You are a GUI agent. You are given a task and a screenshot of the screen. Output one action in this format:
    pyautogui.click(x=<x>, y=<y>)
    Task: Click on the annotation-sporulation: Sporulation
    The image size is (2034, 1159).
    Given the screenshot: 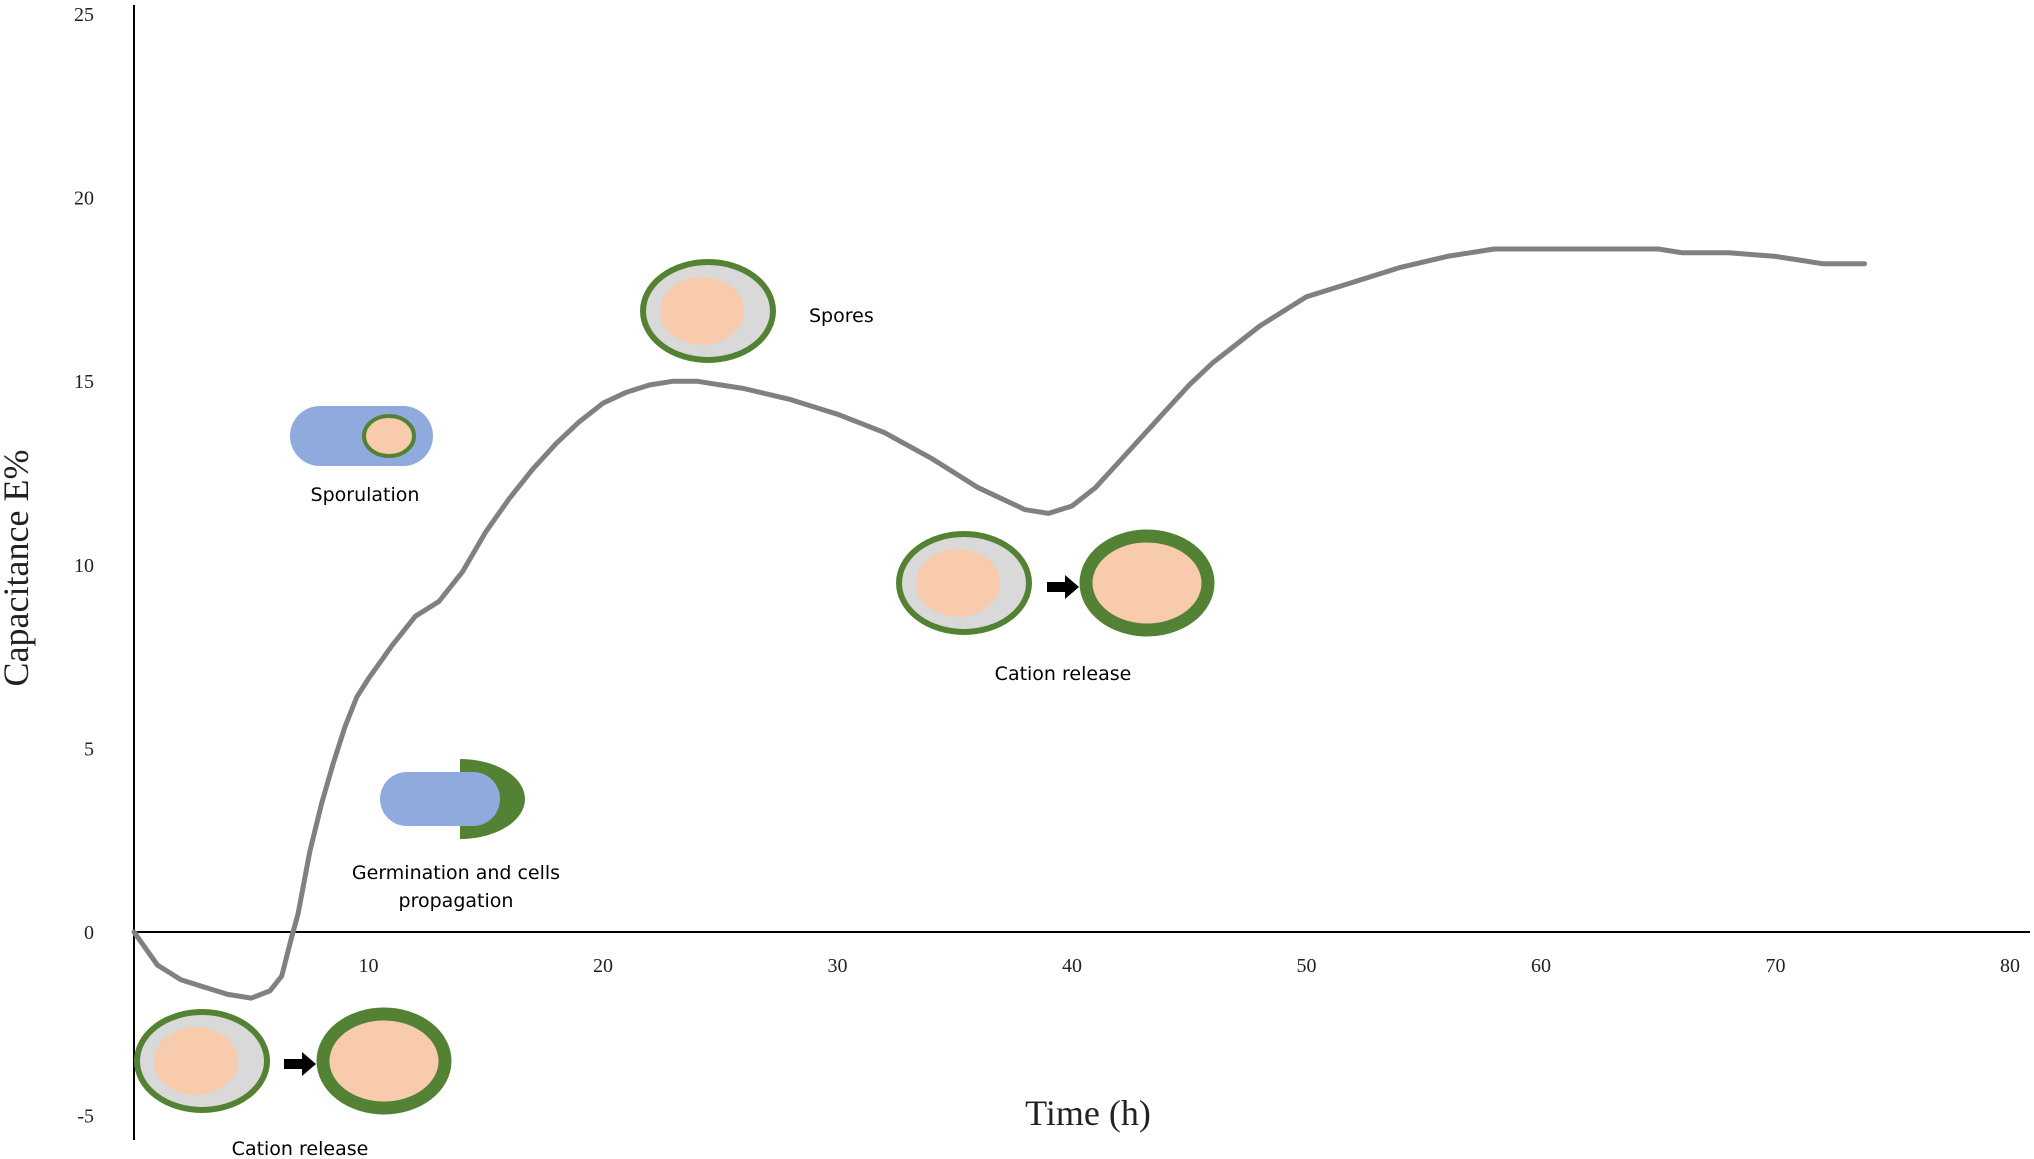 What is the action you would take?
    pyautogui.click(x=361, y=456)
    